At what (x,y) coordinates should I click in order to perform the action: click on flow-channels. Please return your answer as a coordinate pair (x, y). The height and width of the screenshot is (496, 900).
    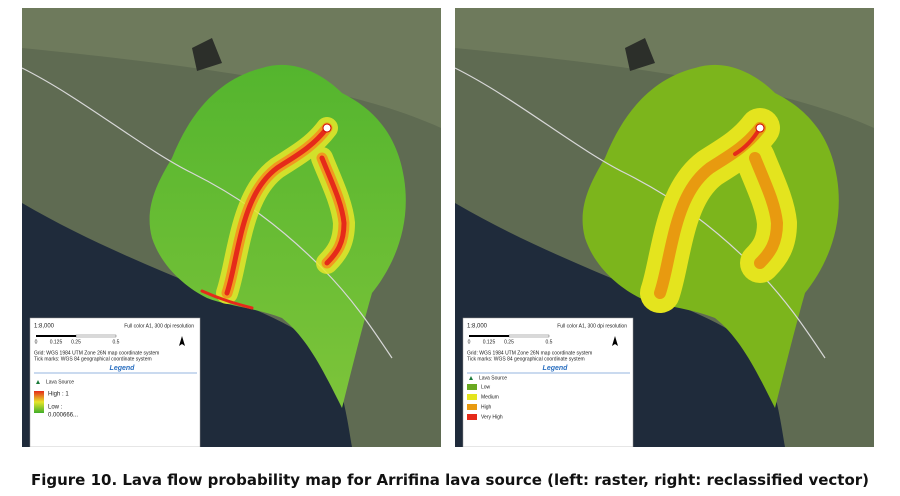
    Looking at the image, I should click on (278, 213).